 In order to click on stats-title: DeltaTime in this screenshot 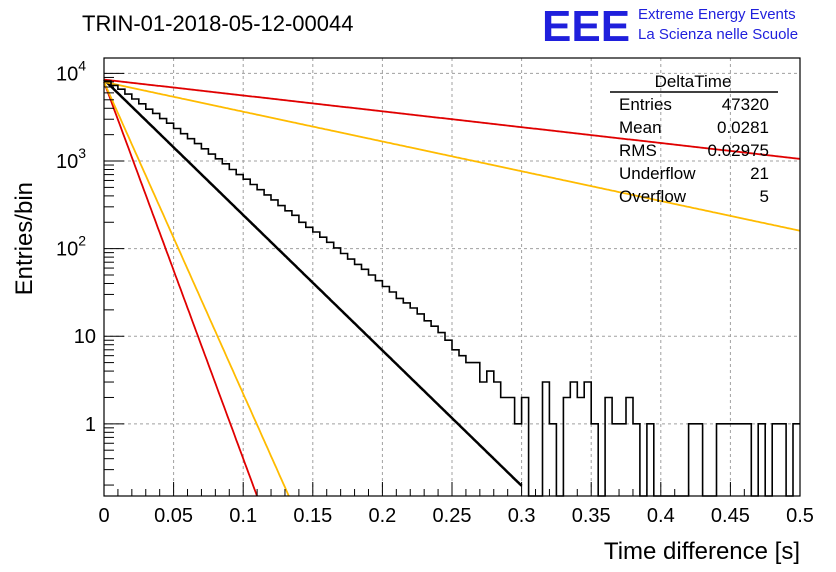, I will do `click(693, 81)`.